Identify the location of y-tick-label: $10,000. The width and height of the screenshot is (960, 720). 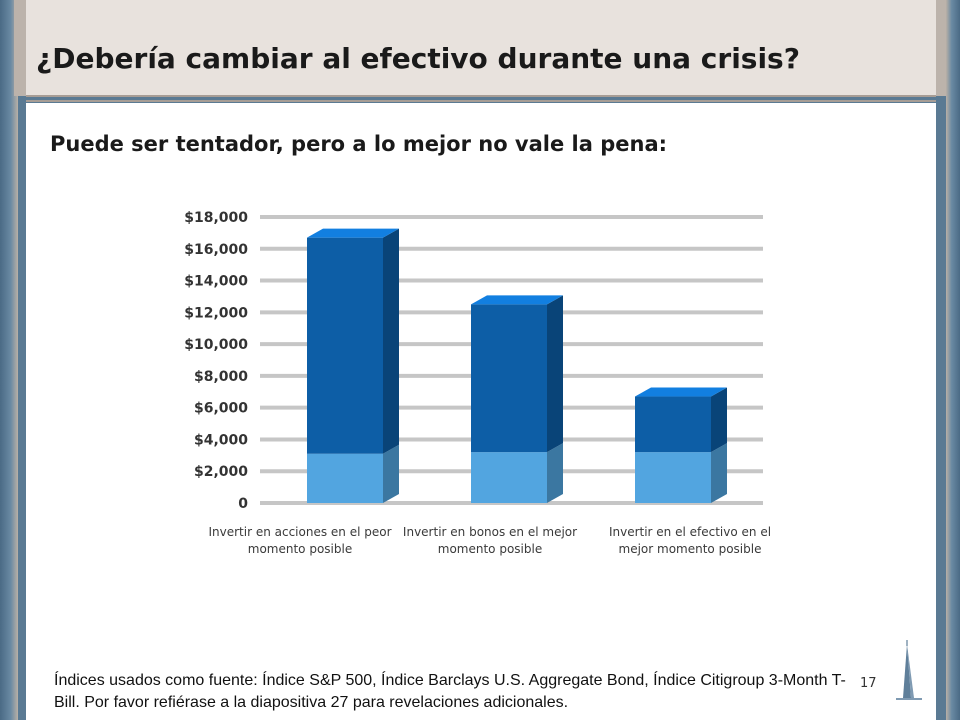
(216, 345).